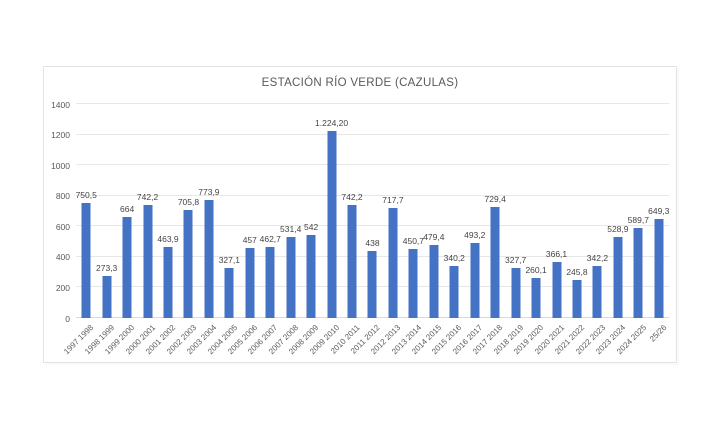 This screenshot has width=710, height=440. Describe the element at coordinates (229, 260) in the screenshot. I see `data-label: 327,1` at that location.